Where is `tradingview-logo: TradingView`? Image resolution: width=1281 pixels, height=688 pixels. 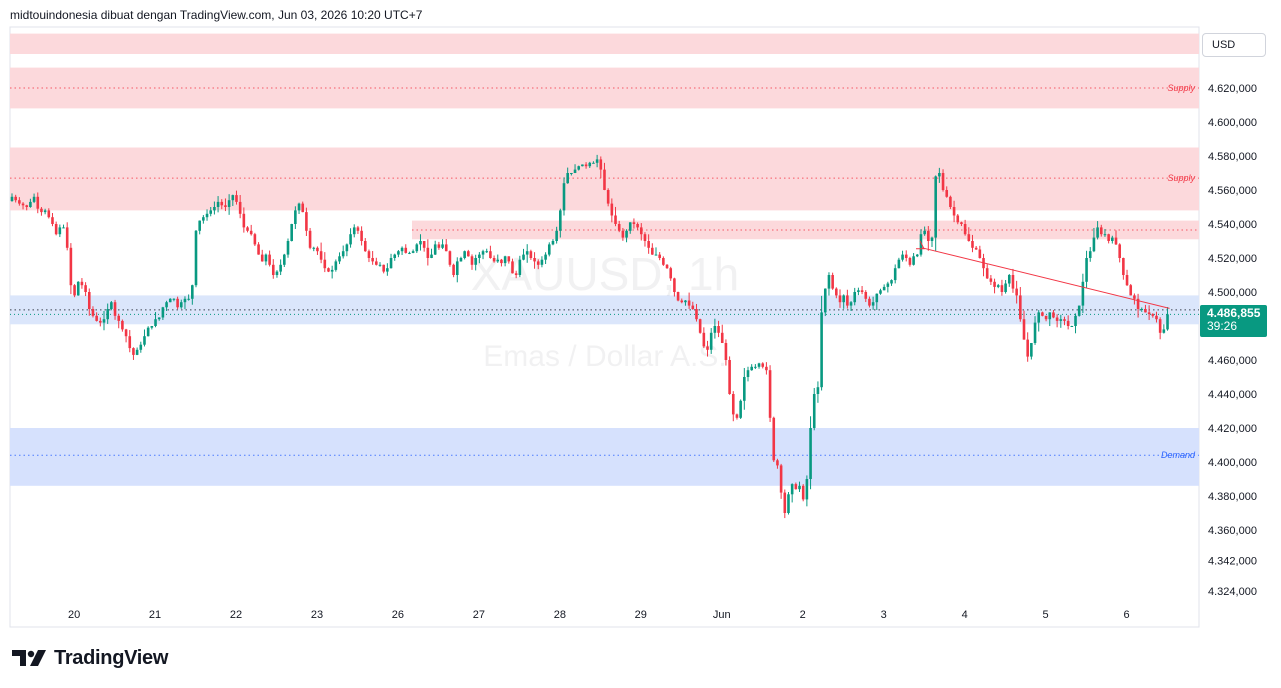
tradingview-logo: TradingView is located at coordinates (90, 658).